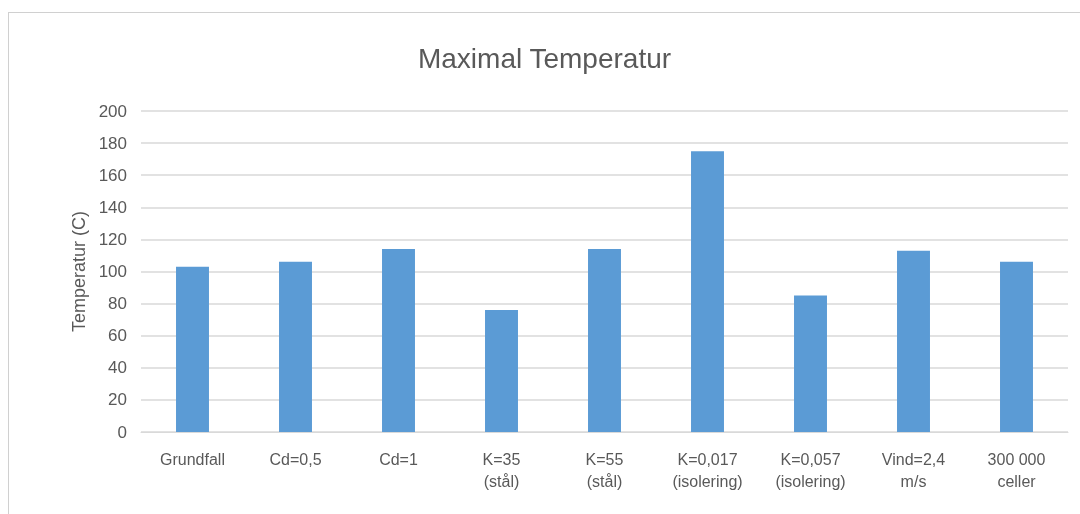 The image size is (1080, 514). What do you see at coordinates (398, 459) in the screenshot?
I see `x-tick-label: Cd=1` at bounding box center [398, 459].